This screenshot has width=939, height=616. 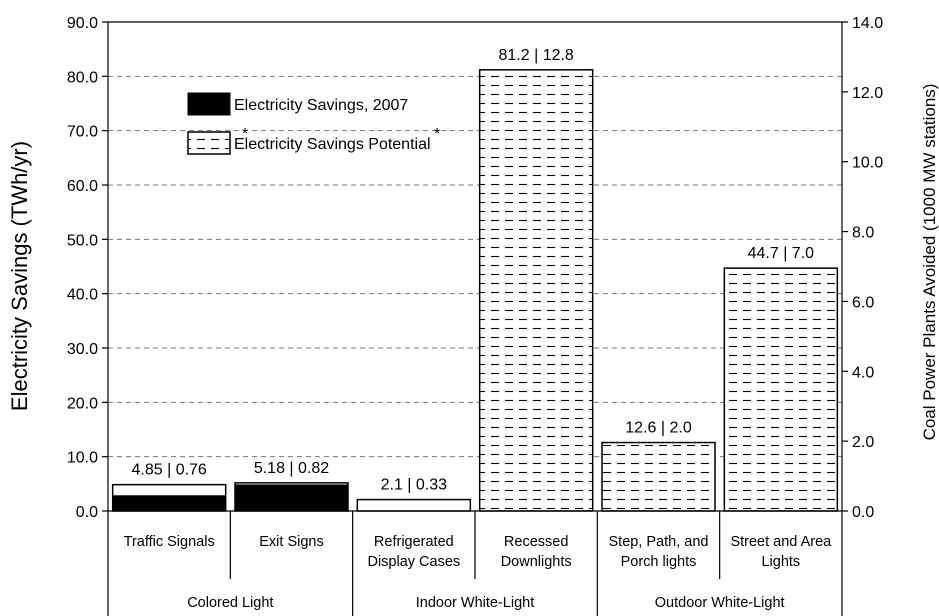 I want to click on group-label: Indoor White-Light, so click(x=475, y=603).